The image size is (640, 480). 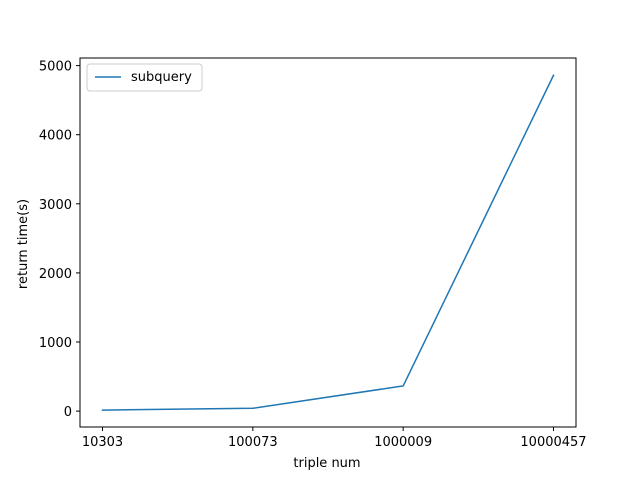 What do you see at coordinates (326, 463) in the screenshot?
I see `x-axis-label: triple num` at bounding box center [326, 463].